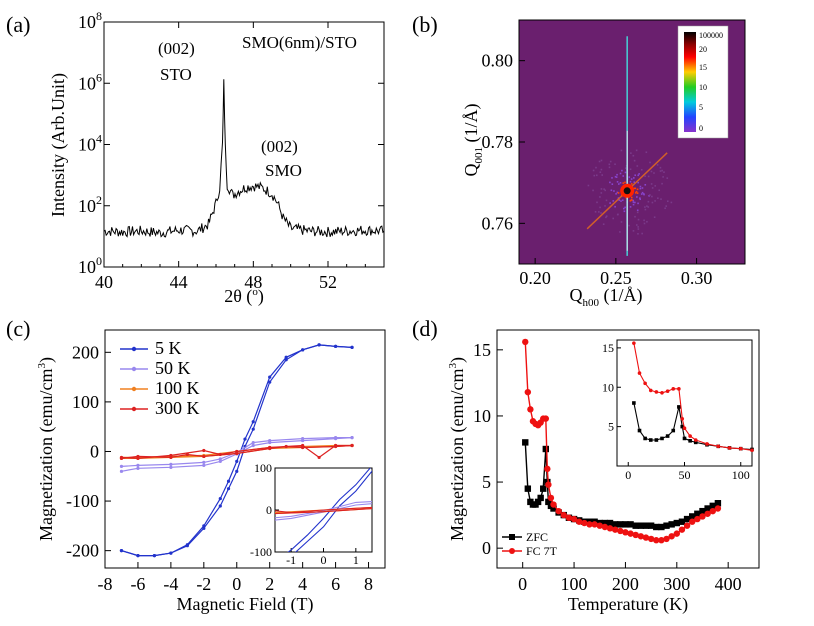 The width and height of the screenshot is (814, 626). Describe the element at coordinates (616, 278) in the screenshot. I see `b-xtick-label: 0.25` at that location.